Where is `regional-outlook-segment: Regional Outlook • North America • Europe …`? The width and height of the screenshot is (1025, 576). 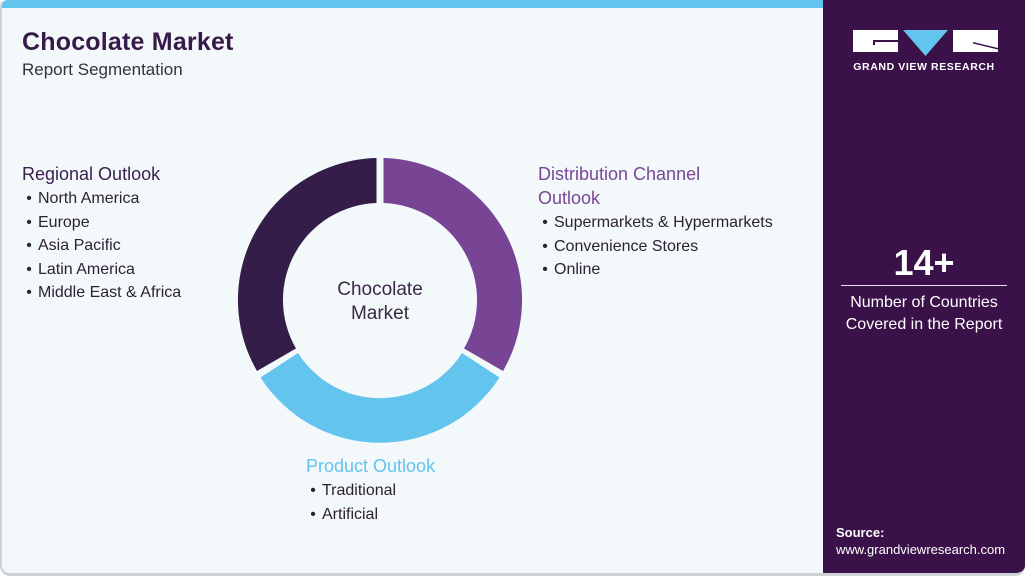 regional-outlook-segment: Regional Outlook • North America • Europe … is located at coordinates (101, 233).